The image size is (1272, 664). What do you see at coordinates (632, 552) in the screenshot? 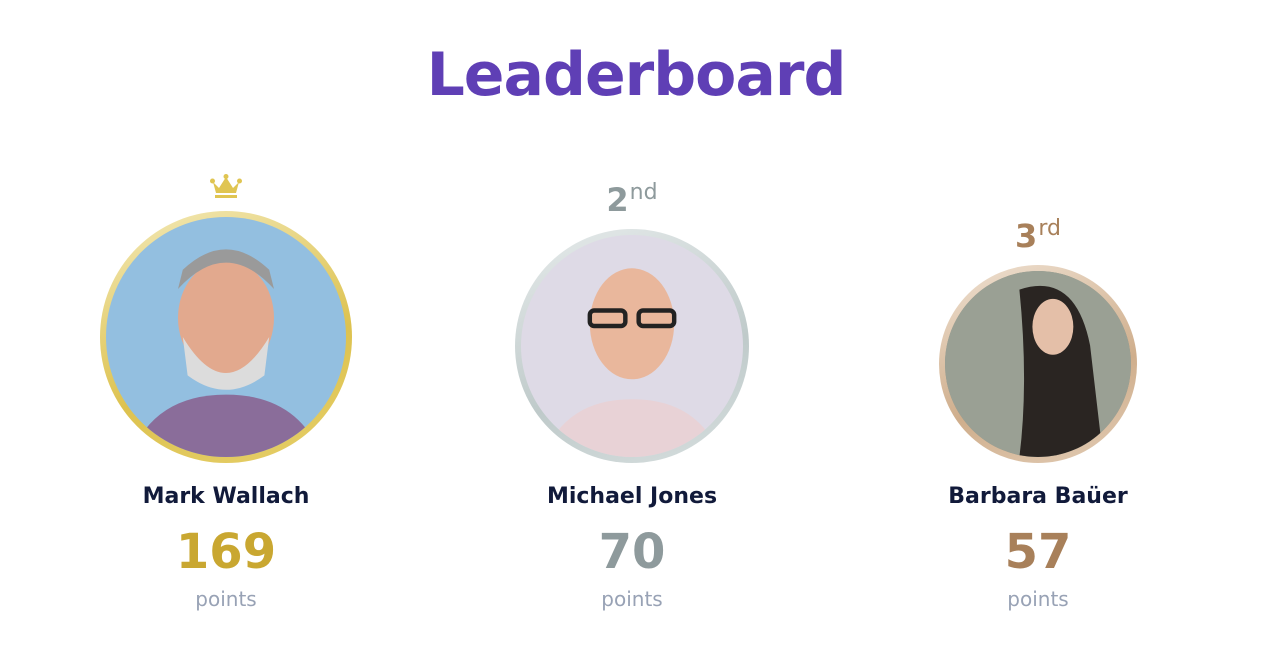
I see `player-score: 70` at bounding box center [632, 552].